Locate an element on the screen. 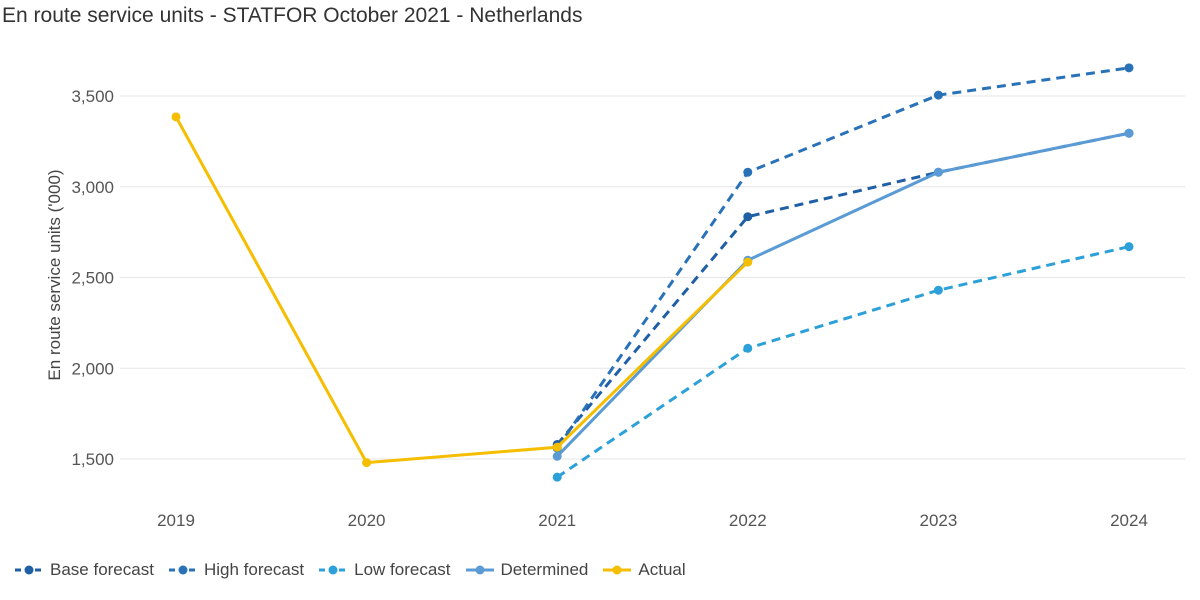 The height and width of the screenshot is (600, 1200). legend-item-base-forecast: Base forecast is located at coordinates (84, 570).